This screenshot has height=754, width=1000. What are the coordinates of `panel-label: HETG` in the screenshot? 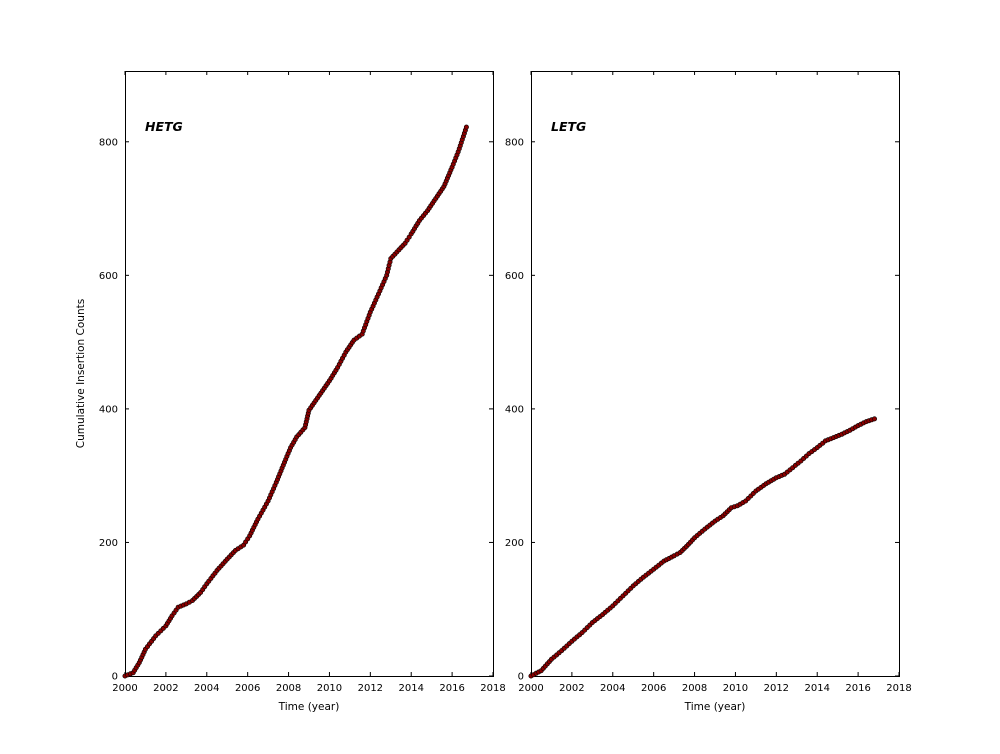 It's located at (164, 126).